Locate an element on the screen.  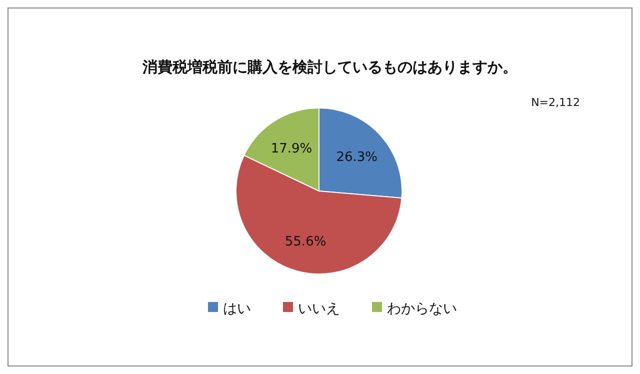
legend-label: はい is located at coordinates (237, 309).